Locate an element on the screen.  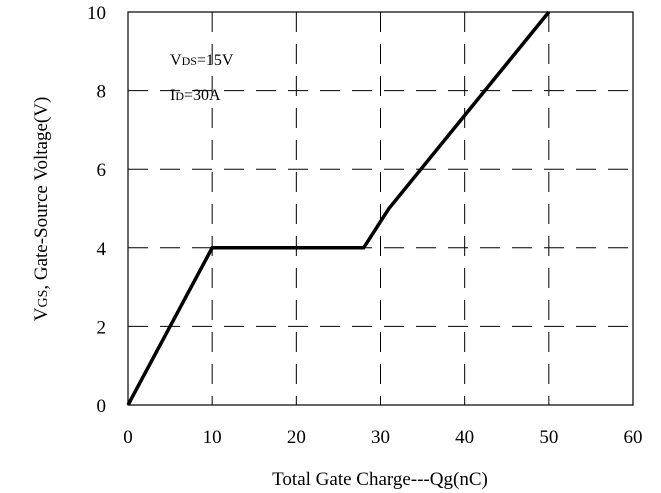
x-tick-label-6: 60 is located at coordinates (633, 437).